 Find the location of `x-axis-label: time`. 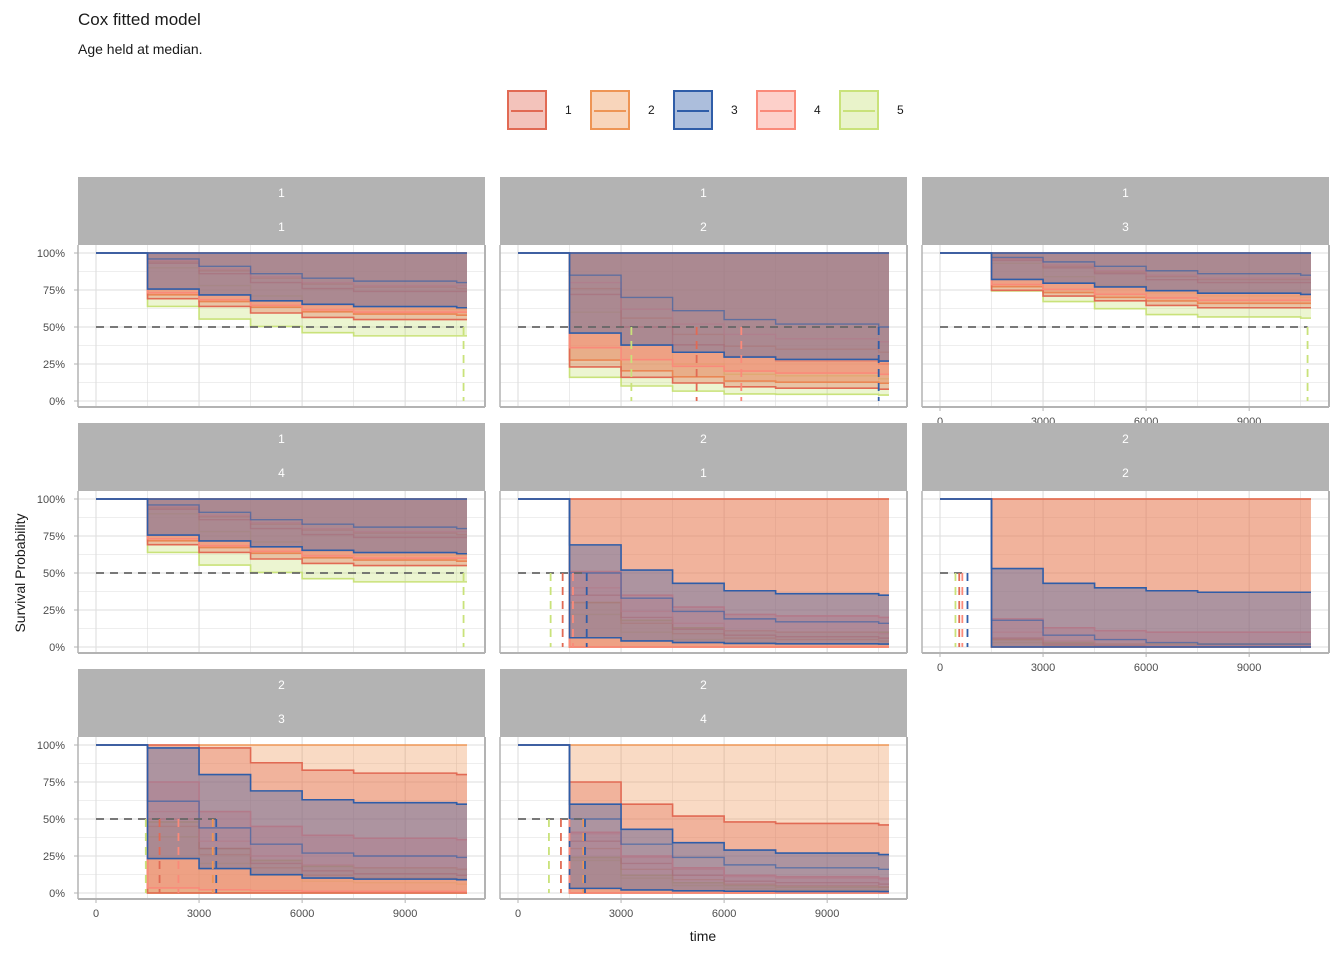

x-axis-label: time is located at coordinates (703, 936).